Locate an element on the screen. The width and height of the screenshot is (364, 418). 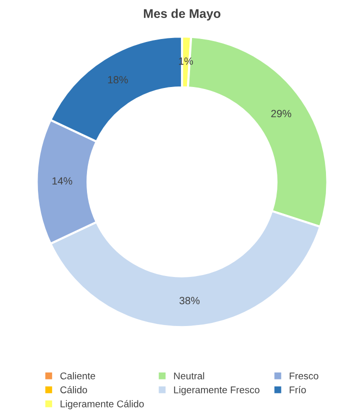
data-label: 29% is located at coordinates (281, 114).